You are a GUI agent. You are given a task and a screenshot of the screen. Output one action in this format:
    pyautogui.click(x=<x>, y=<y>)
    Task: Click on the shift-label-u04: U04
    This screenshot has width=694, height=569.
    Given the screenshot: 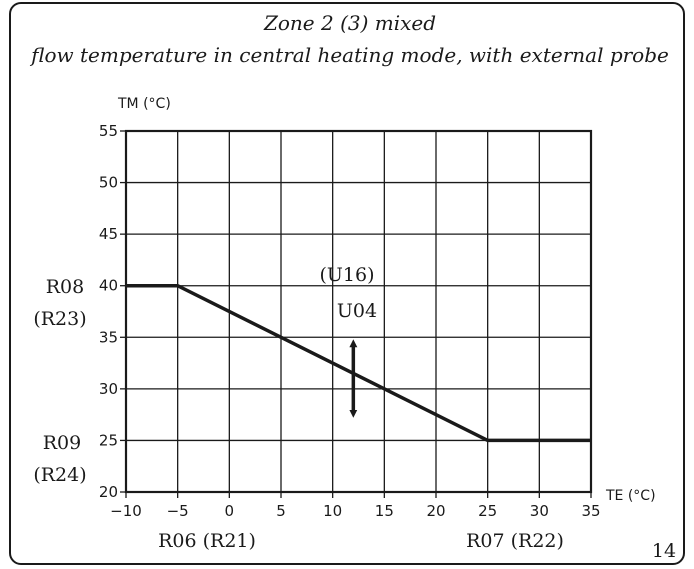 What is the action you would take?
    pyautogui.click(x=357, y=311)
    